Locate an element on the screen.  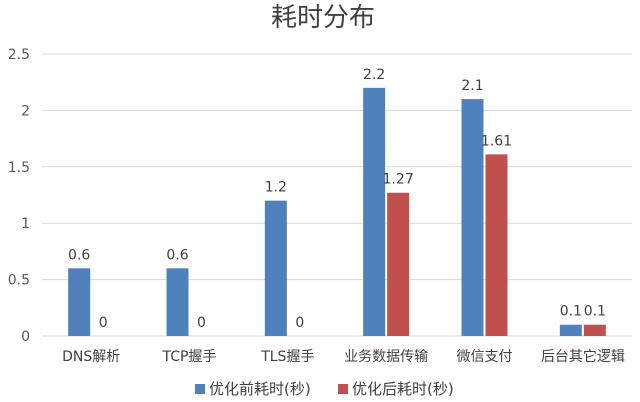
y-tick-label: 1 is located at coordinates (25, 224).